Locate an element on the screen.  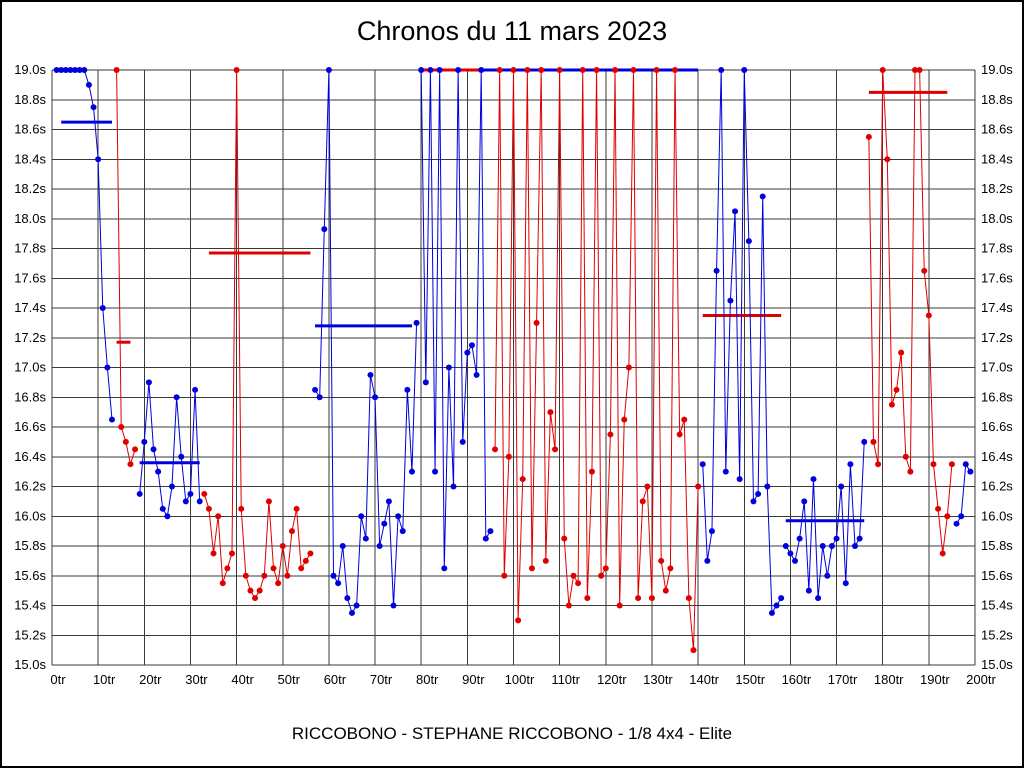
x-tick-label: 70tr is located at coordinates (381, 679).